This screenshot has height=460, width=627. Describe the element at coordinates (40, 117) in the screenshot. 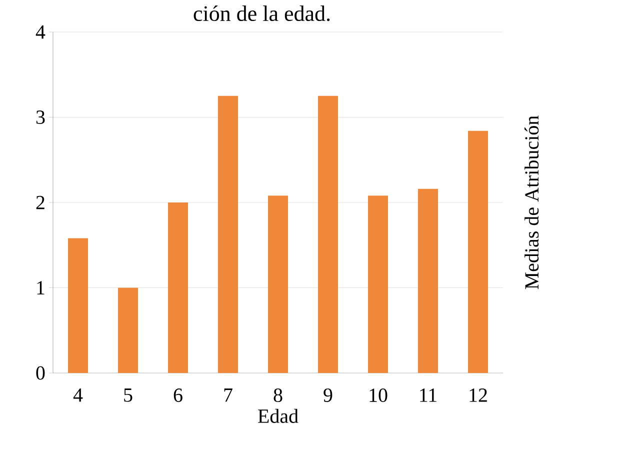

I see `y-tick-label: 3` at that location.